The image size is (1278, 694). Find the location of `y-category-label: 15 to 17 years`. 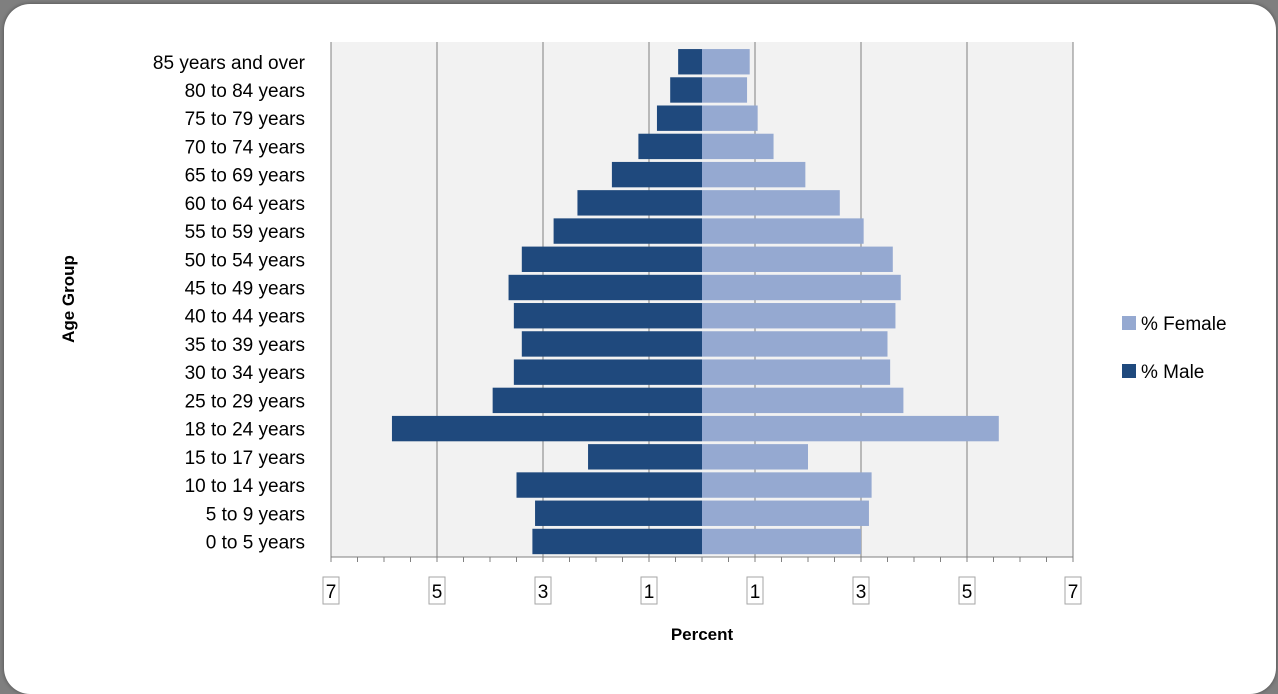

y-category-label: 15 to 17 years is located at coordinates (245, 458).